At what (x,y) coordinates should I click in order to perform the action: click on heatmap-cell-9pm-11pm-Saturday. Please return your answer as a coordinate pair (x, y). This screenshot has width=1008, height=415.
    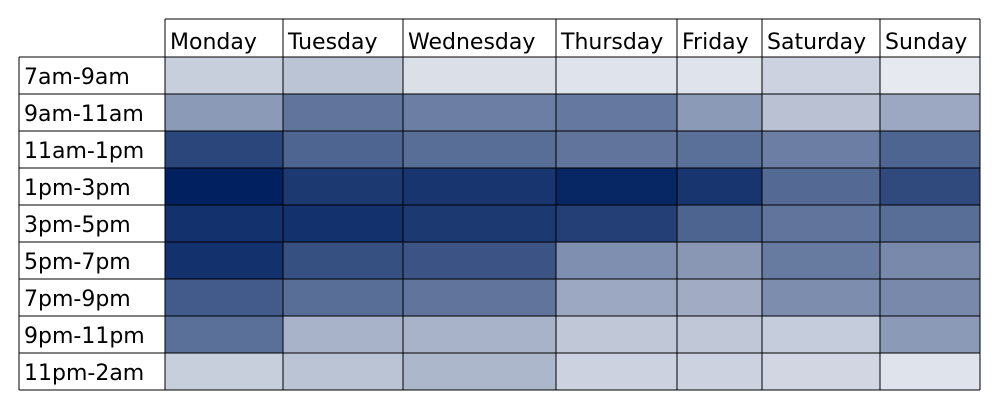
    Looking at the image, I should click on (821, 334).